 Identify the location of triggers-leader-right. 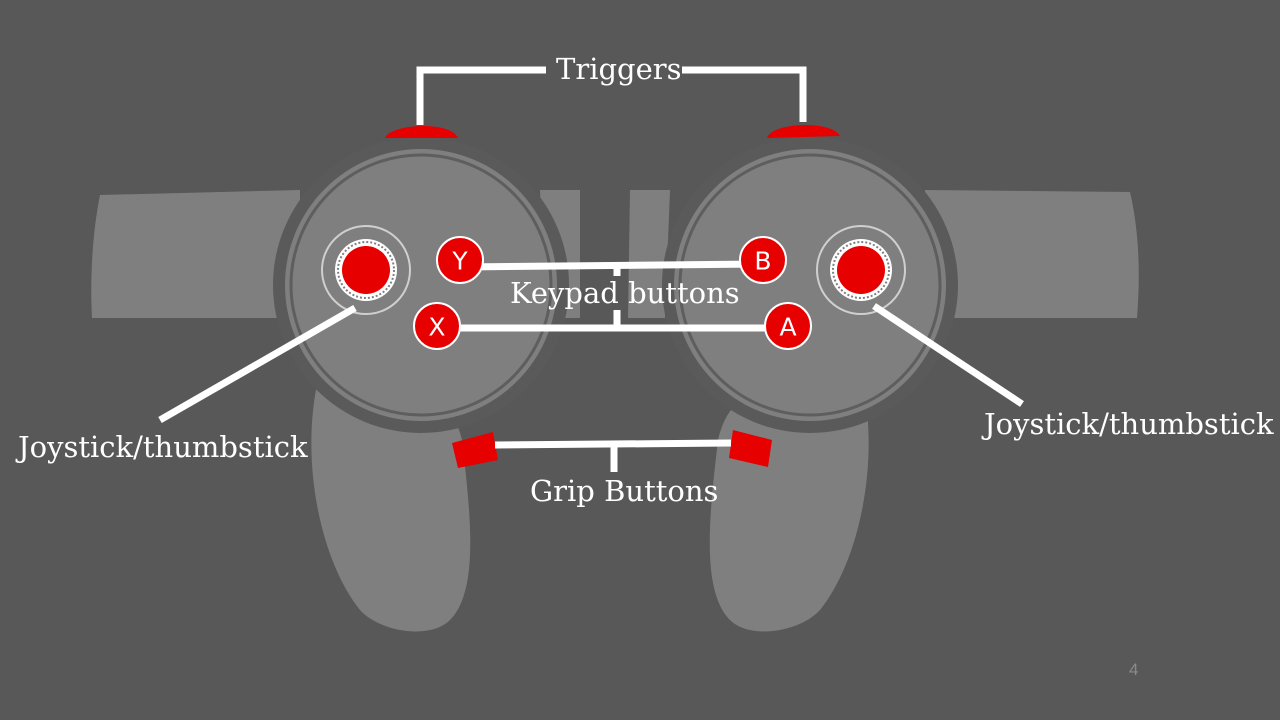
(744, 94).